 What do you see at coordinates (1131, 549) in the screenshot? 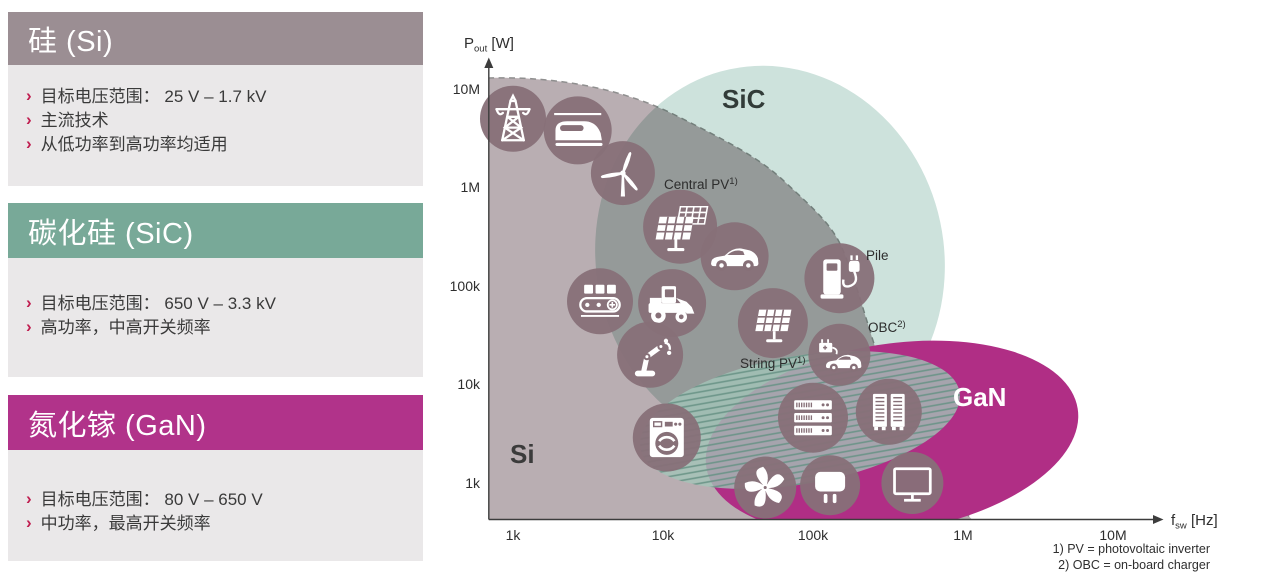
I see `footnote-1: 1) PV = photovoltaic inverter` at bounding box center [1131, 549].